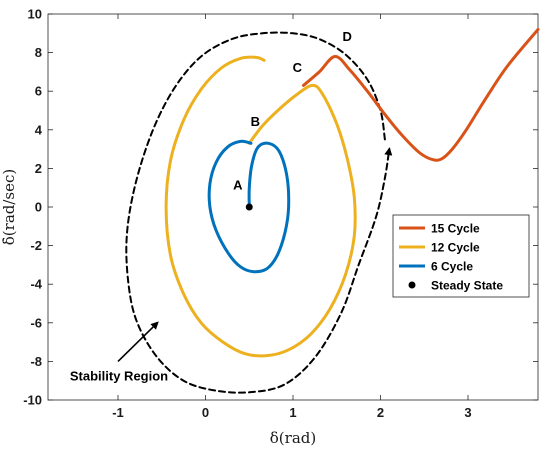 The image size is (550, 453). Describe the element at coordinates (298, 67) in the screenshot. I see `annotation-c: C` at that location.